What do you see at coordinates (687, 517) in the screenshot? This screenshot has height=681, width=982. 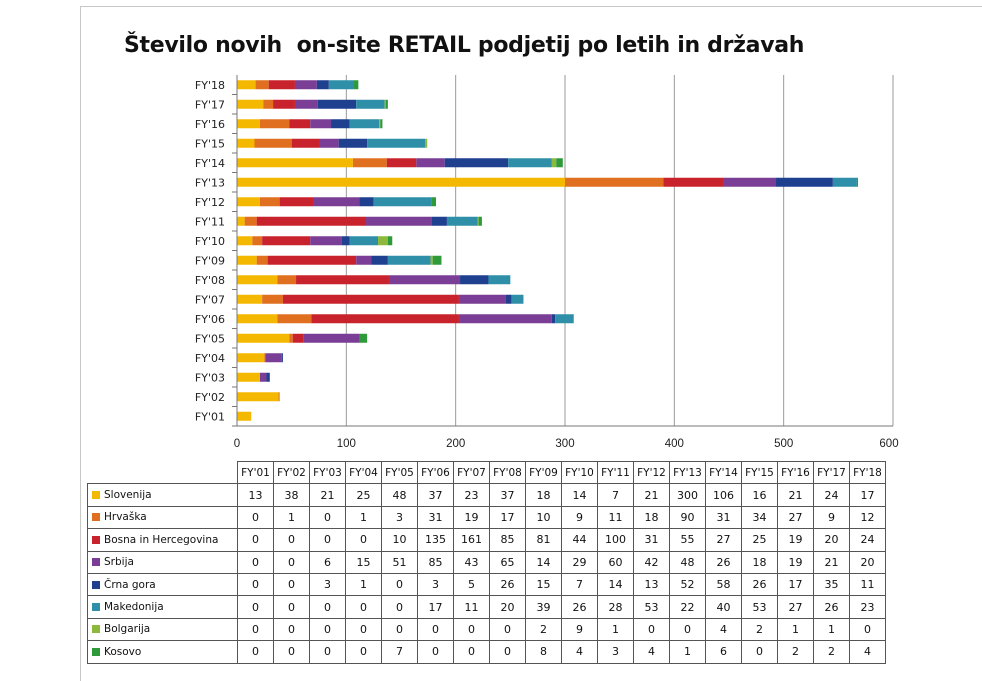 I see `table-cell: 90` at bounding box center [687, 517].